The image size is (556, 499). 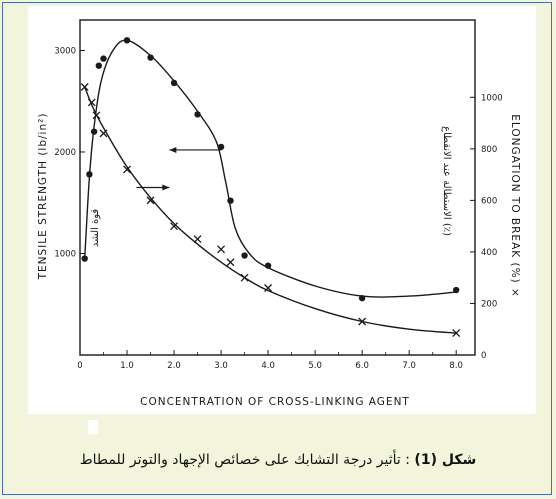 I want to click on x-tick-label: 8.0, so click(x=456, y=366).